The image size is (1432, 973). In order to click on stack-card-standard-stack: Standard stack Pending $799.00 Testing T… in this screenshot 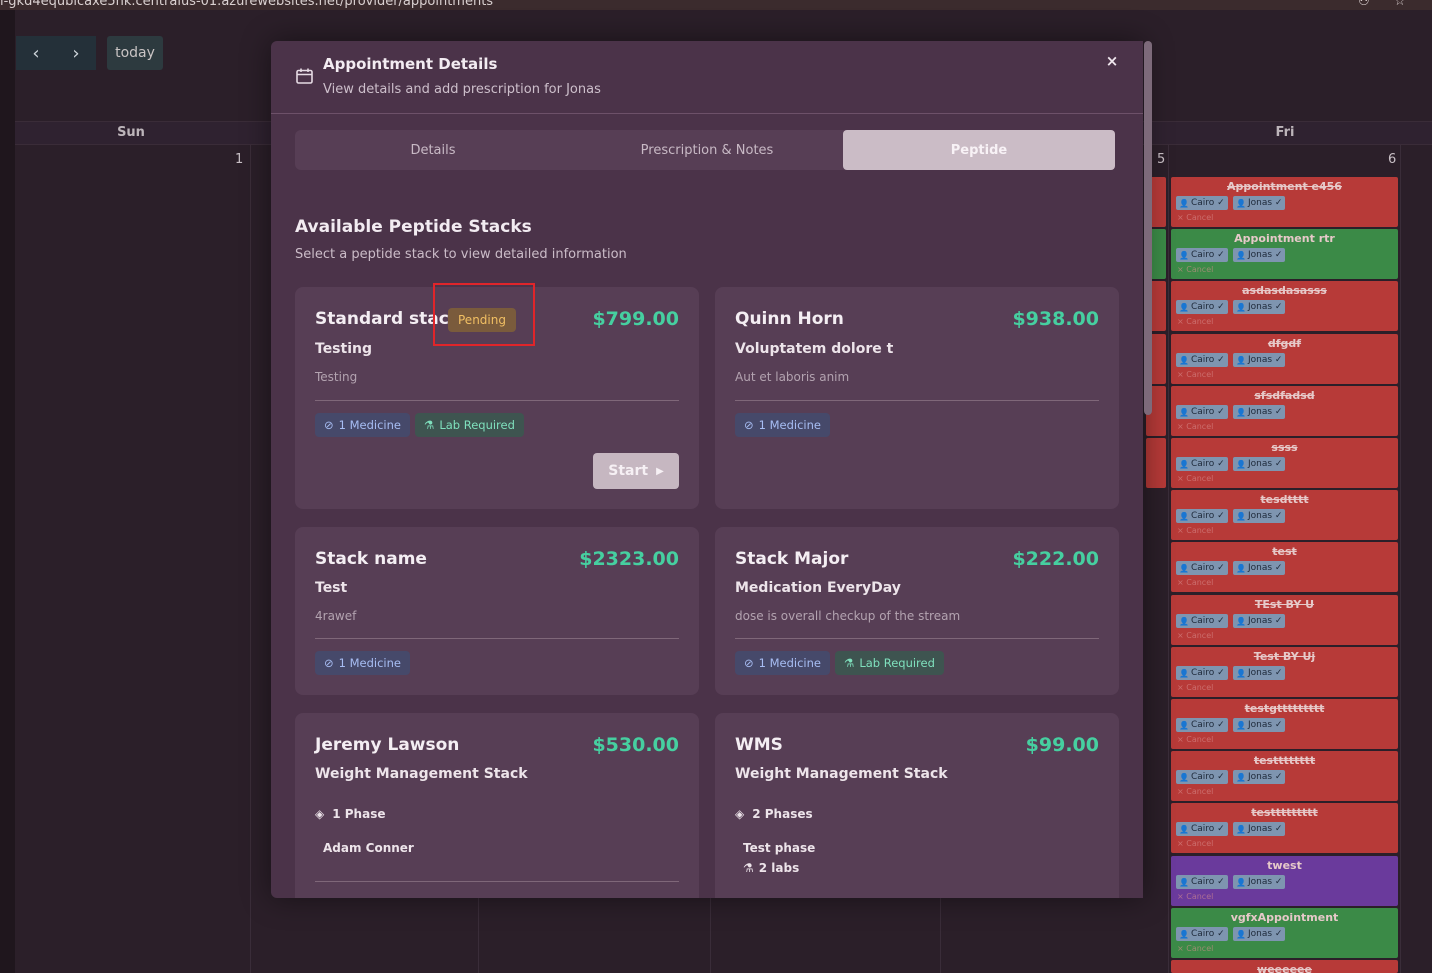, I will do `click(497, 398)`.